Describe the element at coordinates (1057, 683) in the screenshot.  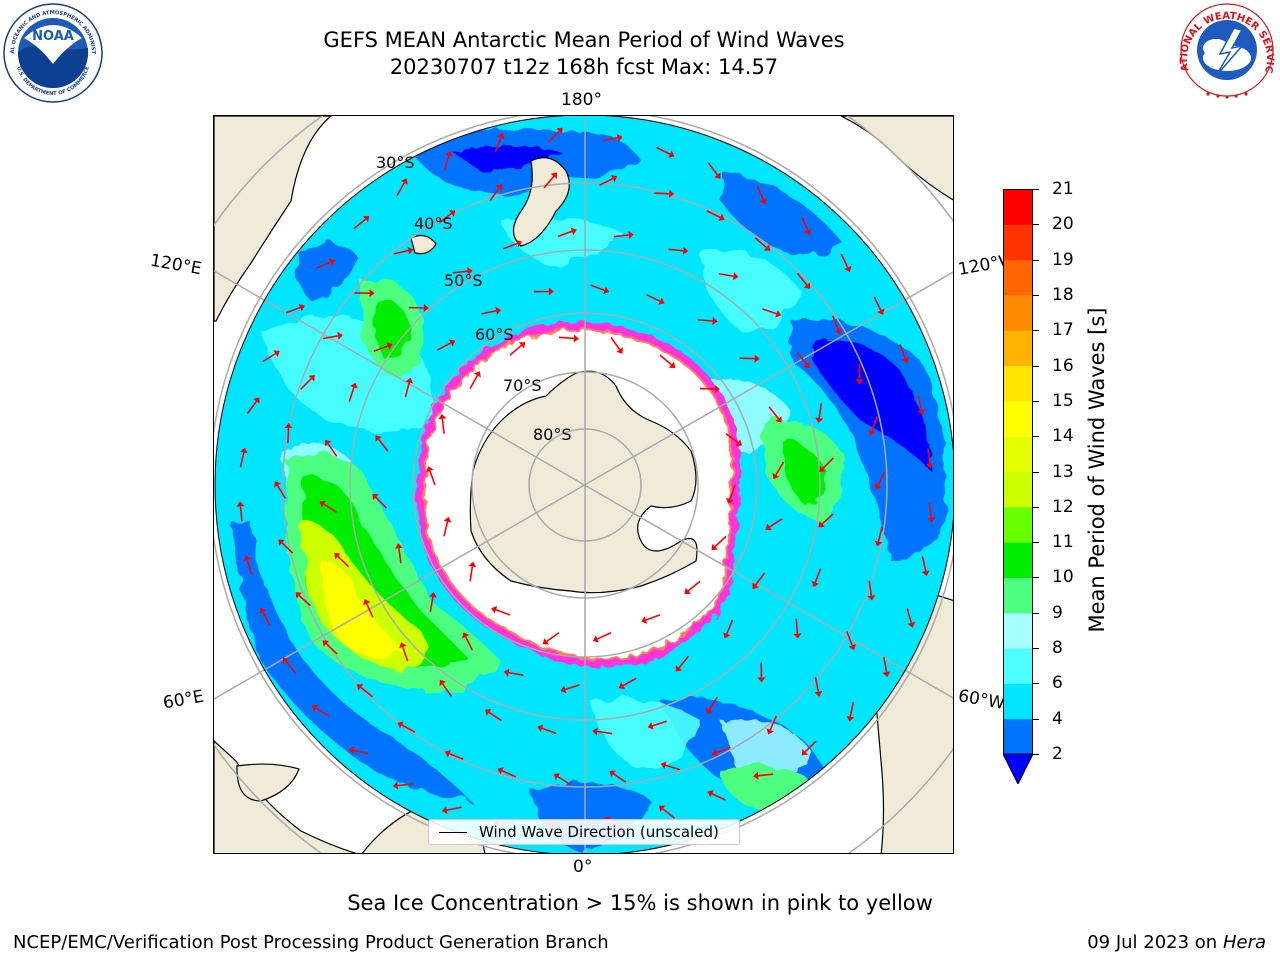
I see `colorbar-tick-label: 6` at that location.